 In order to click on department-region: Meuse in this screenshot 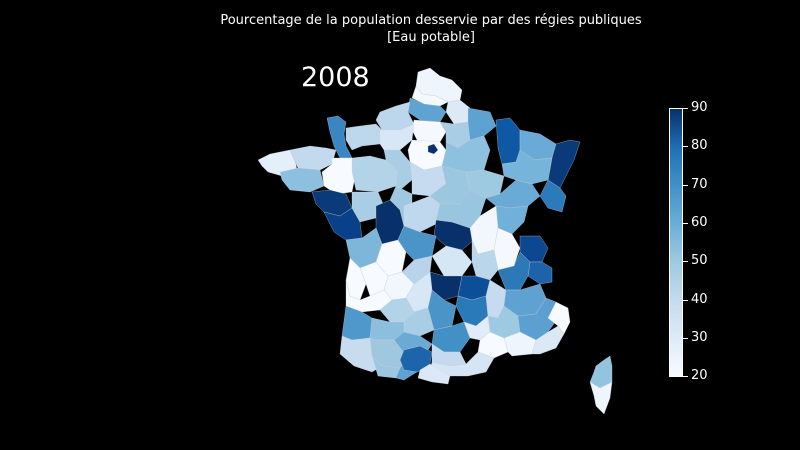, I will do `click(508, 141)`.